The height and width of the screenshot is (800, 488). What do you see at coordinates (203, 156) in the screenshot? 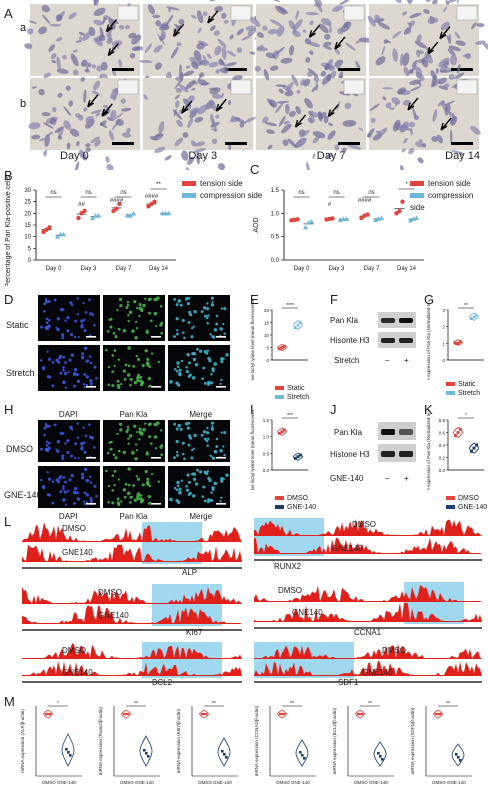
I see `day-label-3: Day 3` at bounding box center [203, 156].